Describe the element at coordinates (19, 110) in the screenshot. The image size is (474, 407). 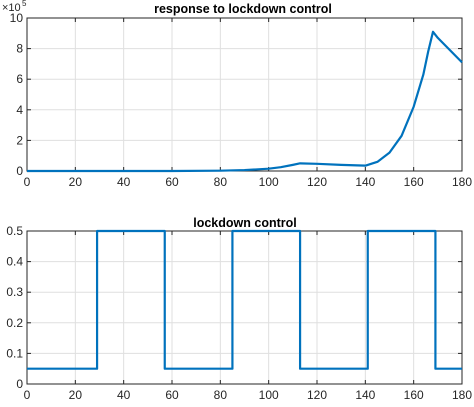
I see `y-tick-label: 4` at that location.